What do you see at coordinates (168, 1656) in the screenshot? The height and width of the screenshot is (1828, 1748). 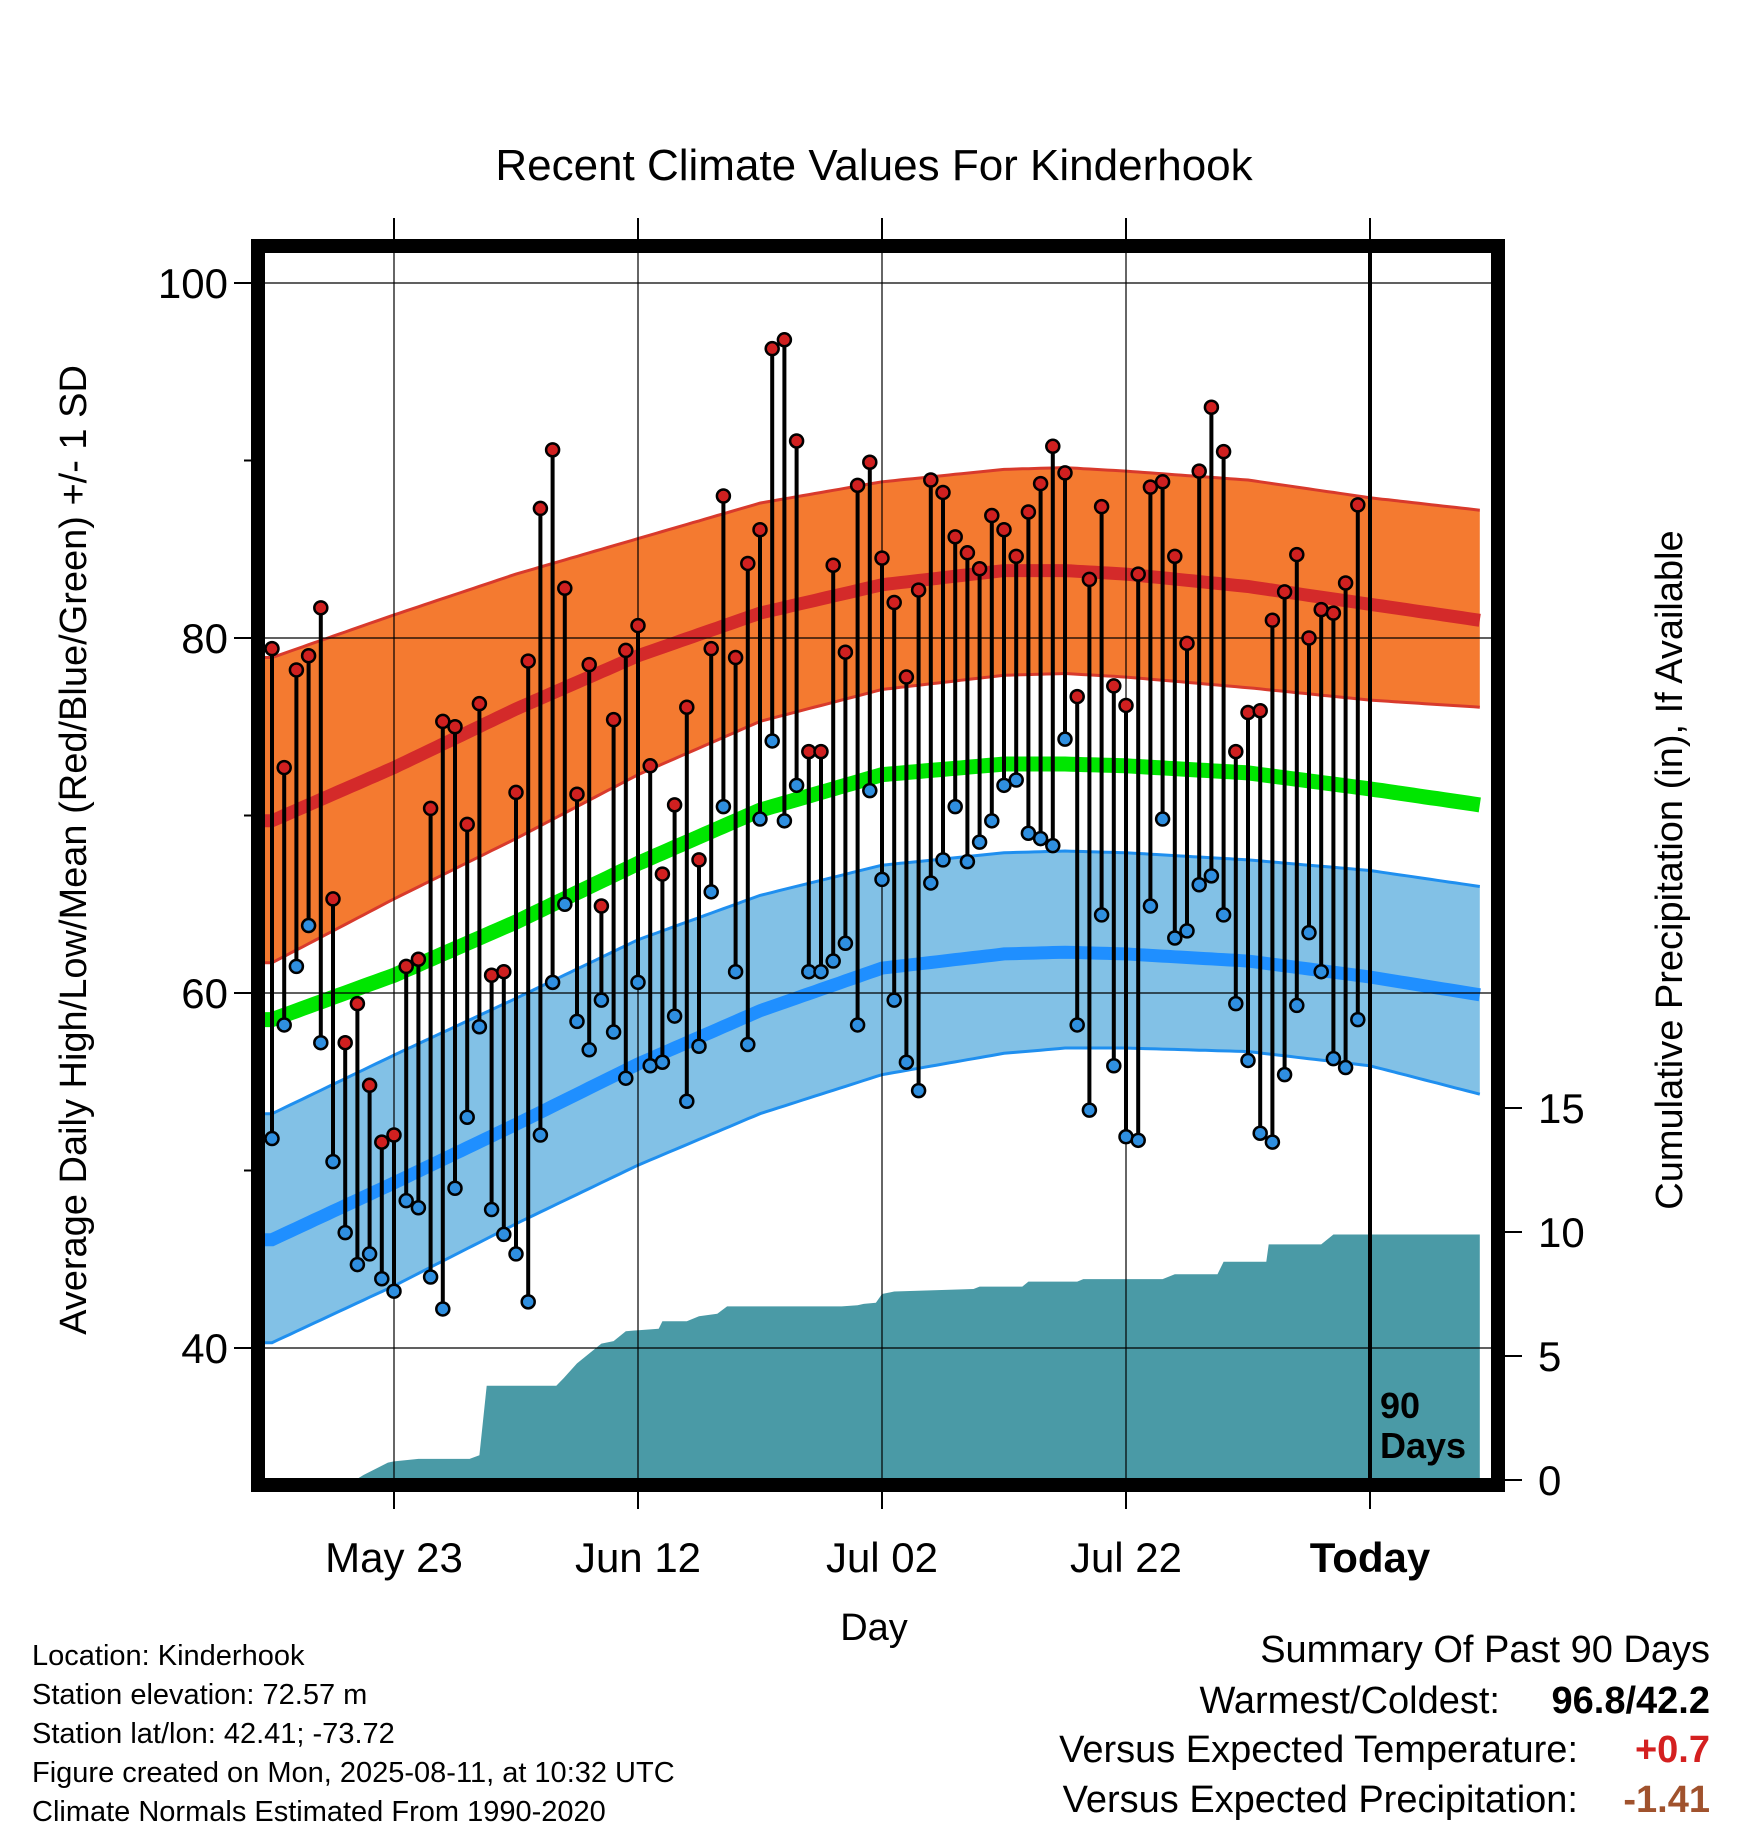 I see `footer-location: Location: Kinderhook` at bounding box center [168, 1656].